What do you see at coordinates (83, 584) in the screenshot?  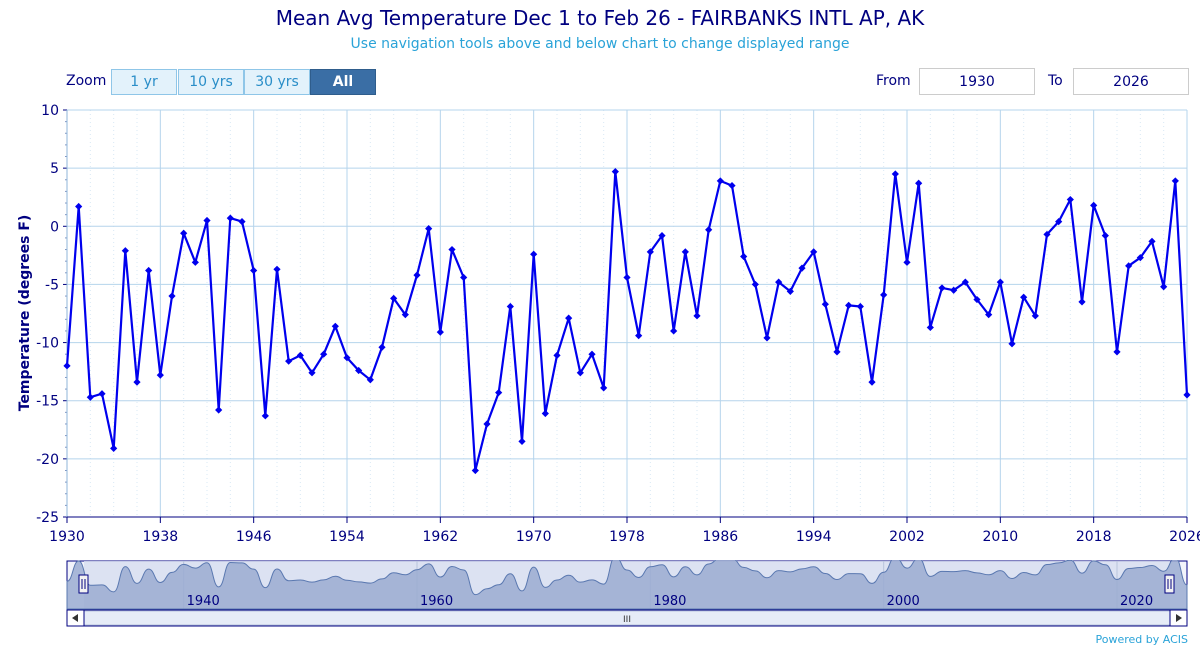 I see `navigator-left-handle` at bounding box center [83, 584].